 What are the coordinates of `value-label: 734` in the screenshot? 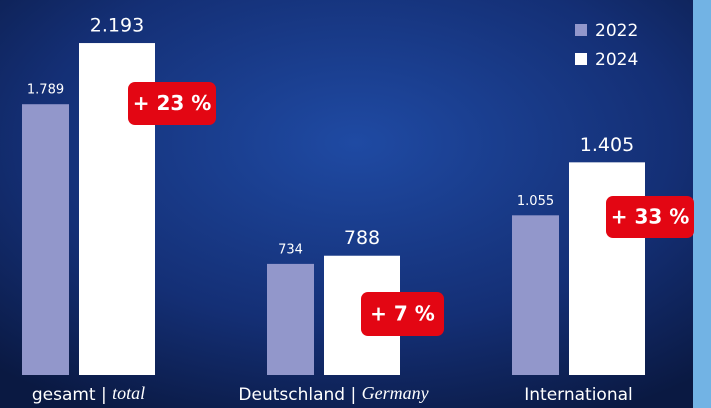 It's located at (290, 249).